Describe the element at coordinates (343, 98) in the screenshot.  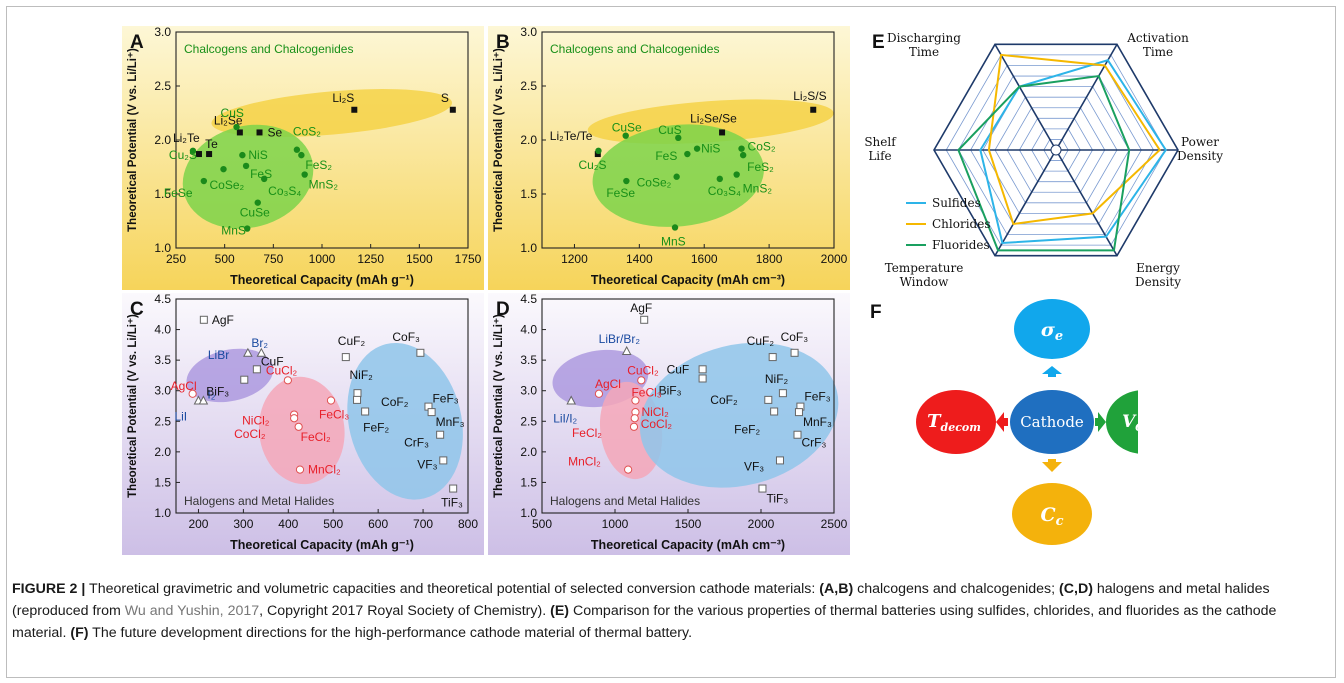
I see `data-label: Li₂S` at that location.